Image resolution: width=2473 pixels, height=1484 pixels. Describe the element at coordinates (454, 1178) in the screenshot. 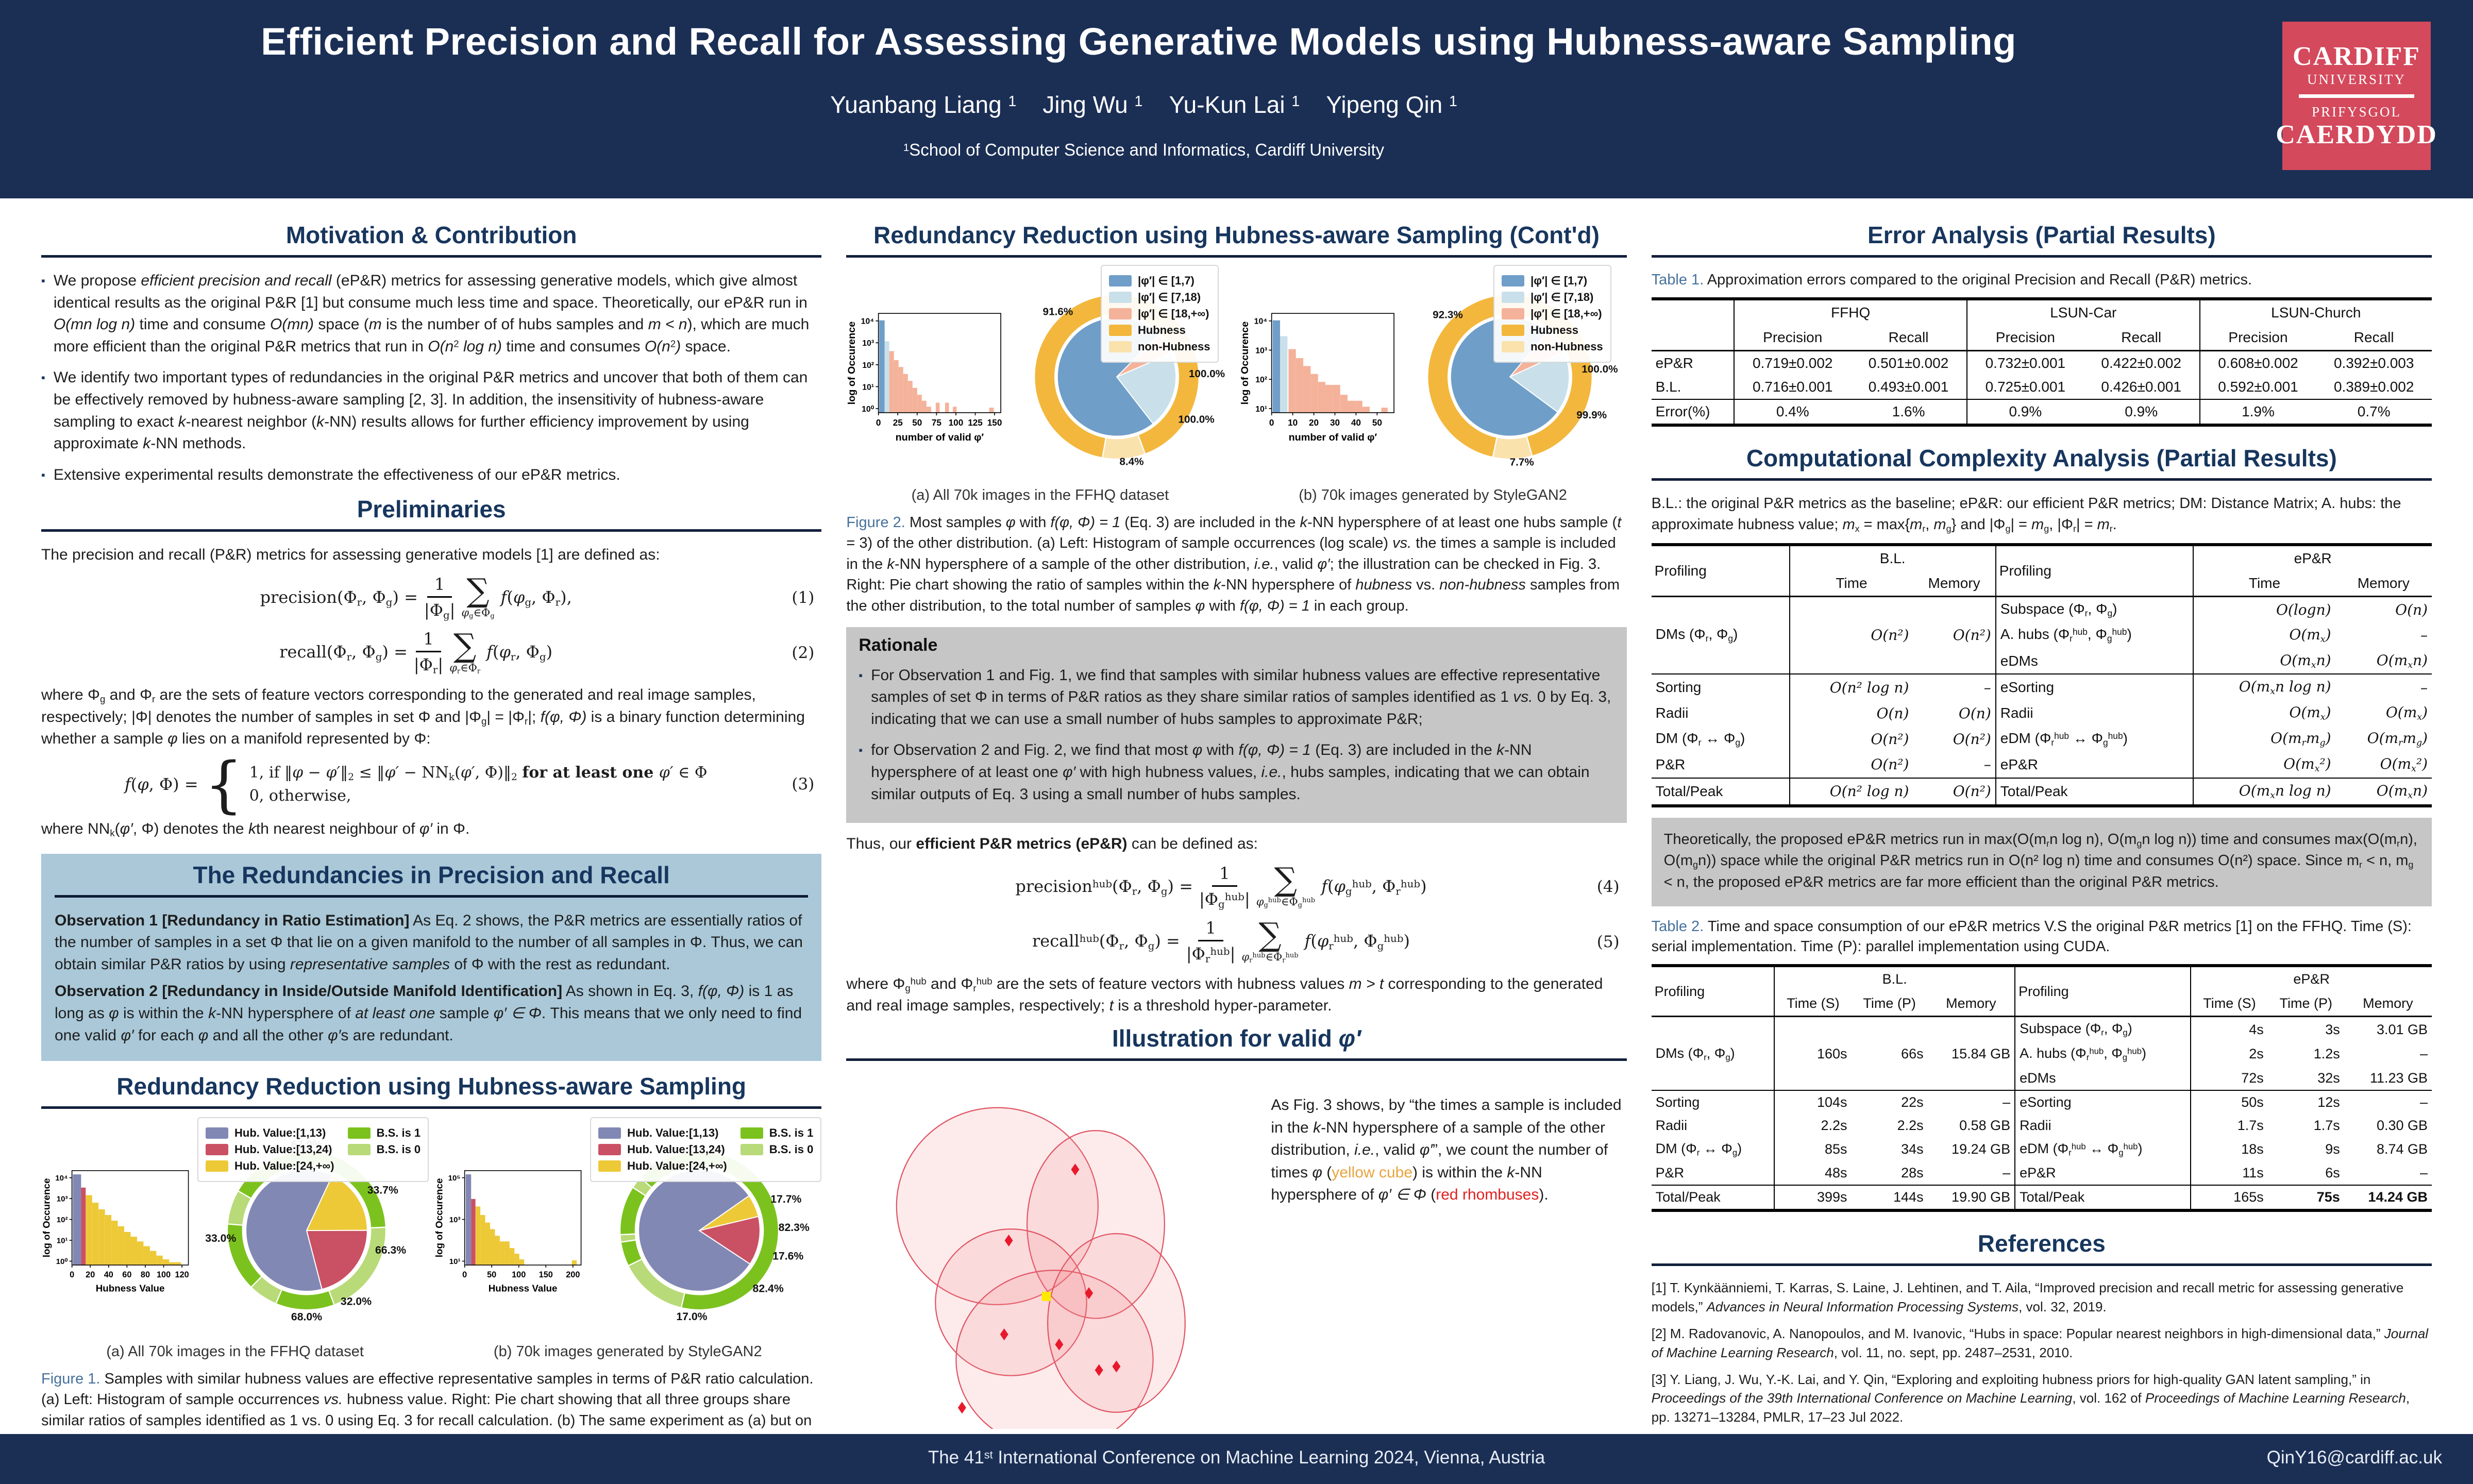

I see `svg-text: 10⁵` at that location.